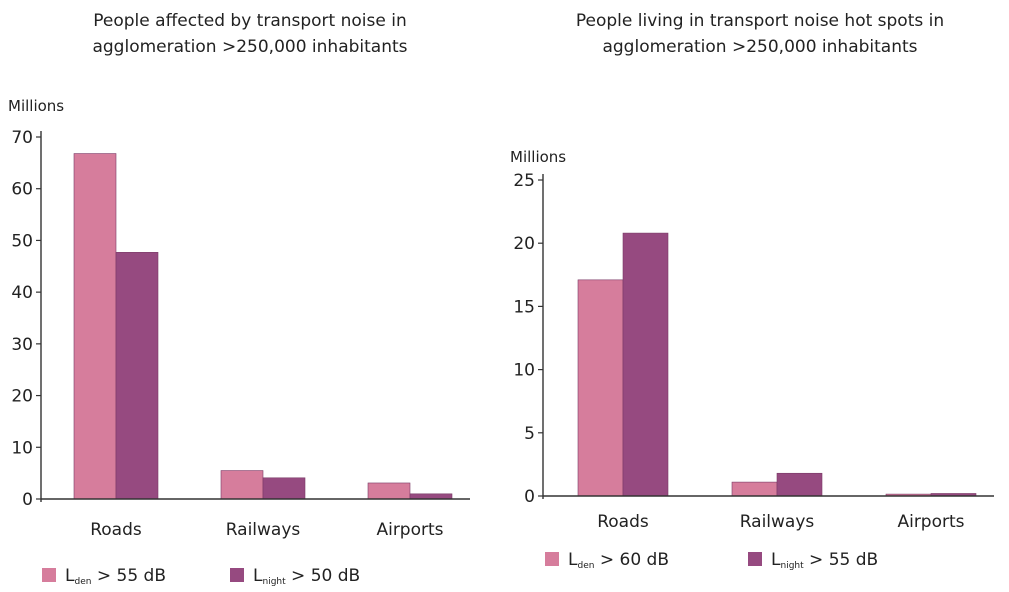  What do you see at coordinates (27, 500) in the screenshot?
I see `chart-1-y-tick-label: 0` at bounding box center [27, 500].